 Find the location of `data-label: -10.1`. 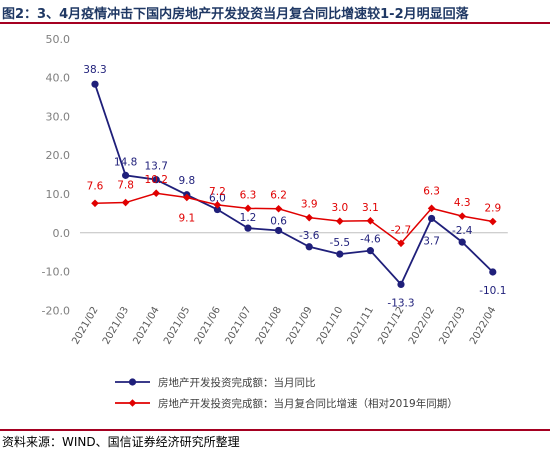

data-label: -10.1 is located at coordinates (492, 291).